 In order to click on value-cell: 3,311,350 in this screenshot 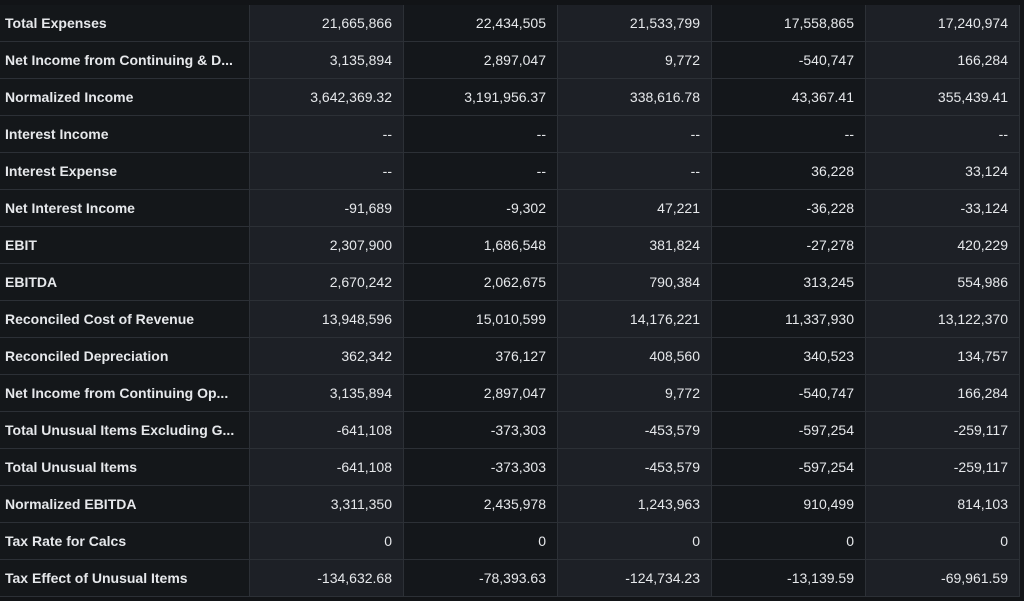, I will do `click(326, 504)`.